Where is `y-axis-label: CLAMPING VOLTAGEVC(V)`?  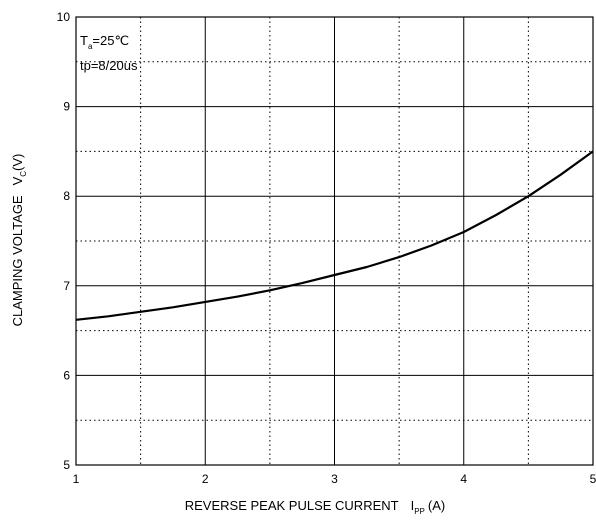
y-axis-label: CLAMPING VOLTAGEVC(V) is located at coordinates (19, 240).